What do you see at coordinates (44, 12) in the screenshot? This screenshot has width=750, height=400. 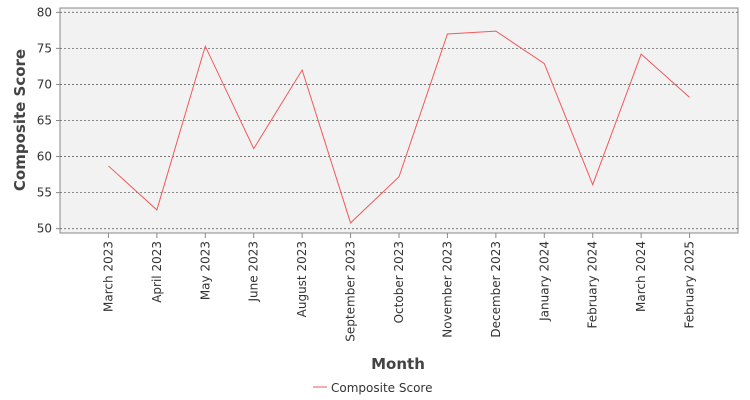 I see `y-tick-label: 80` at bounding box center [44, 12].